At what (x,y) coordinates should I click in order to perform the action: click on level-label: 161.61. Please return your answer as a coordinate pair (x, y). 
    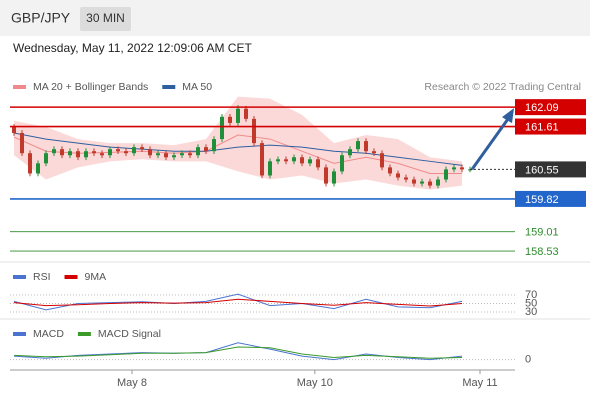
    Looking at the image, I should click on (542, 127).